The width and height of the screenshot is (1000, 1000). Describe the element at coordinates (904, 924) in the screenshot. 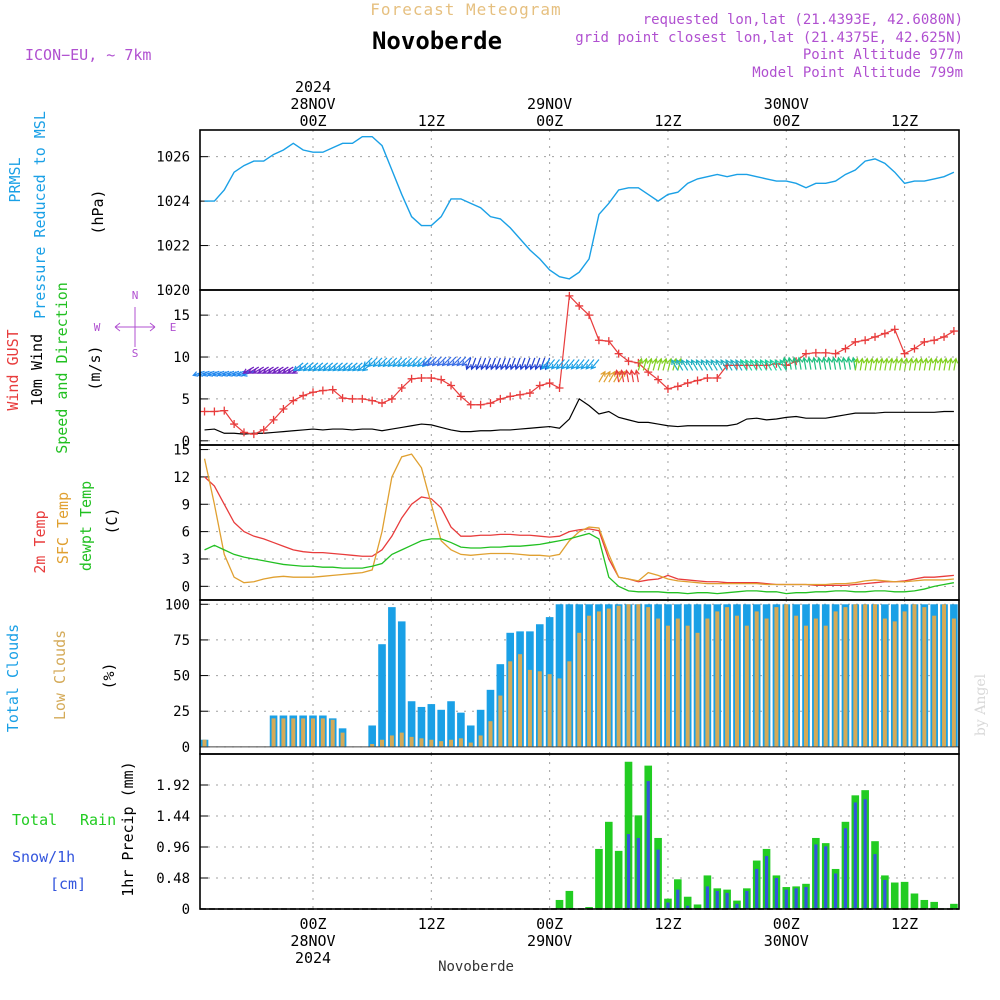

I see `bottom-time-label: 12Z` at that location.